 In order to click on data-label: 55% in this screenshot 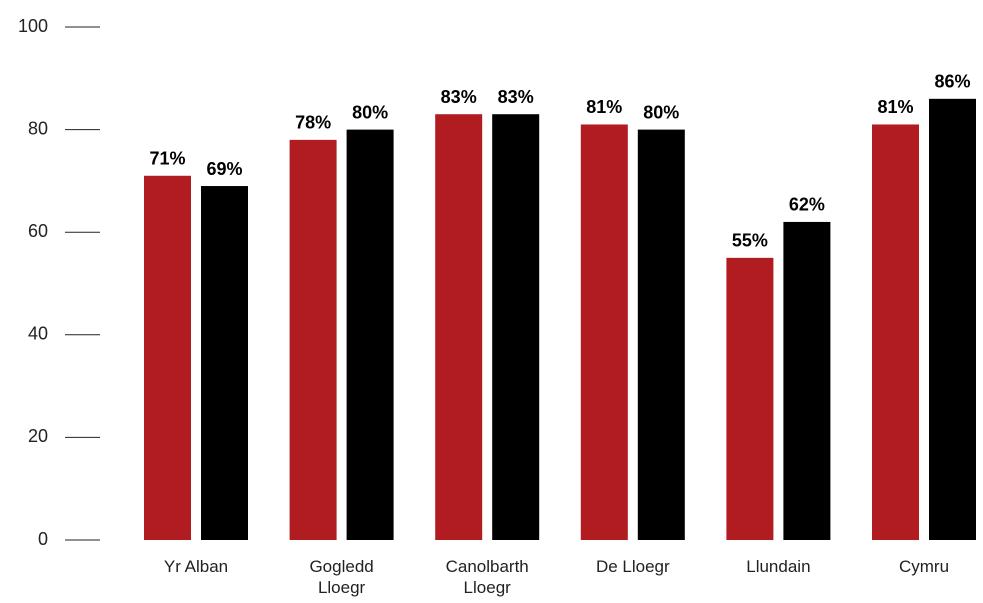, I will do `click(750, 241)`.